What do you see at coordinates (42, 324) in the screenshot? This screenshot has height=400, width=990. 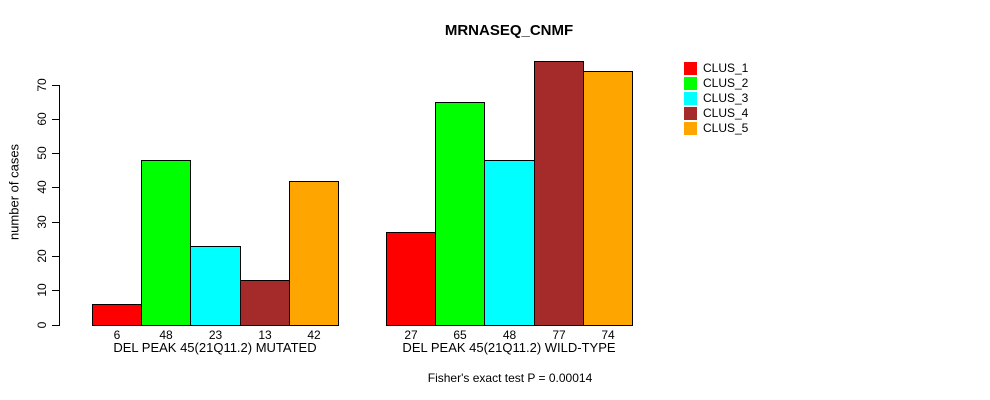 I see `y-axis-tick-label: 0` at bounding box center [42, 324].